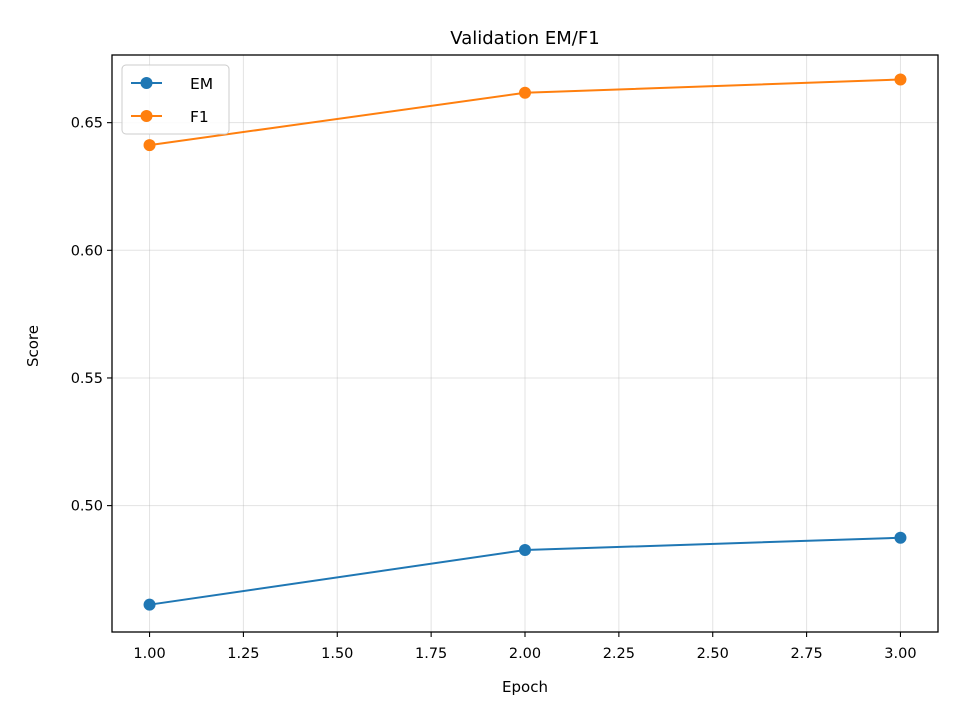  I want to click on x-tick-label: 1.25, so click(243, 654).